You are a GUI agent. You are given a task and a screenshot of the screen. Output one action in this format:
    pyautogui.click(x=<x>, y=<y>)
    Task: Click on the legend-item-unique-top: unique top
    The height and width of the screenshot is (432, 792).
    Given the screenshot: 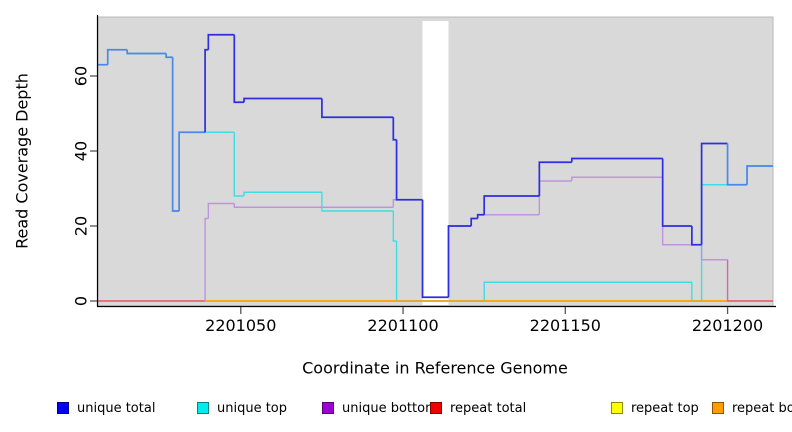 What is the action you would take?
    pyautogui.click(x=242, y=408)
    